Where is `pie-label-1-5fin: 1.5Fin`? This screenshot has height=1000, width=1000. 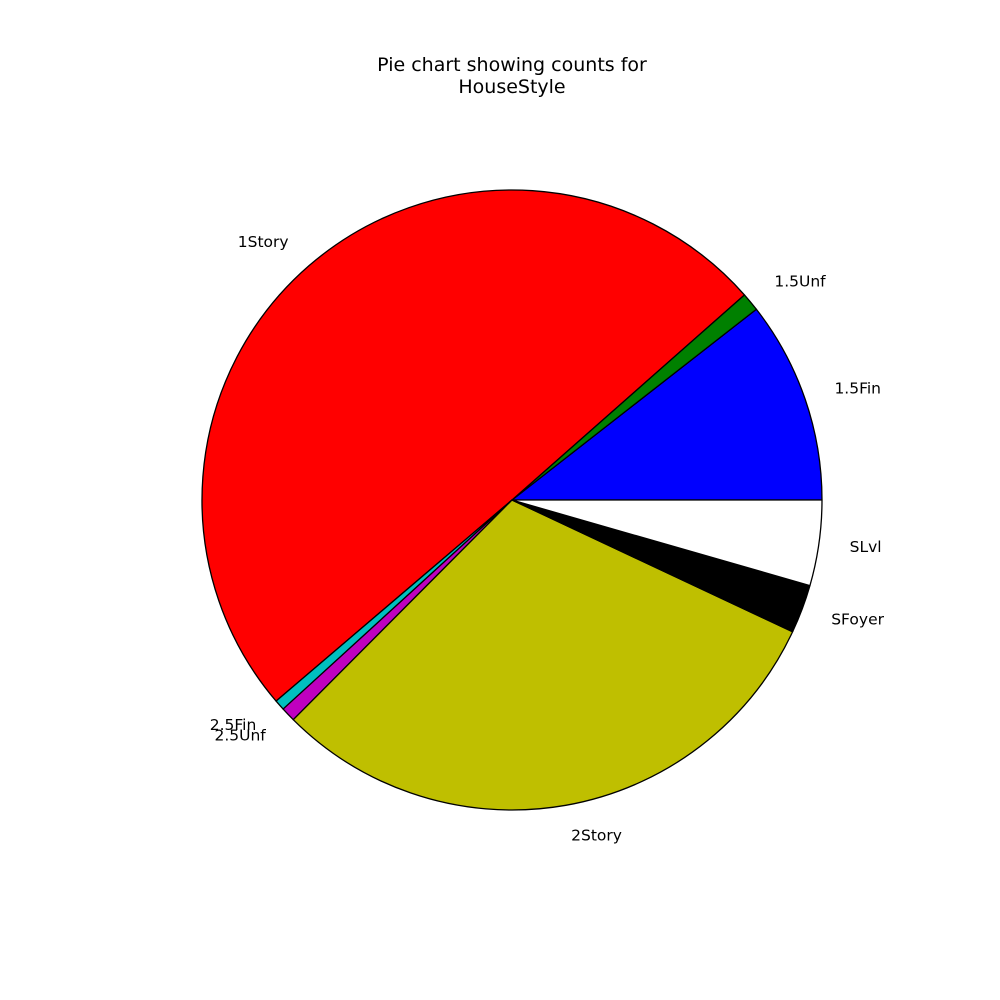
pie-label-1-5fin: 1.5Fin is located at coordinates (857, 389).